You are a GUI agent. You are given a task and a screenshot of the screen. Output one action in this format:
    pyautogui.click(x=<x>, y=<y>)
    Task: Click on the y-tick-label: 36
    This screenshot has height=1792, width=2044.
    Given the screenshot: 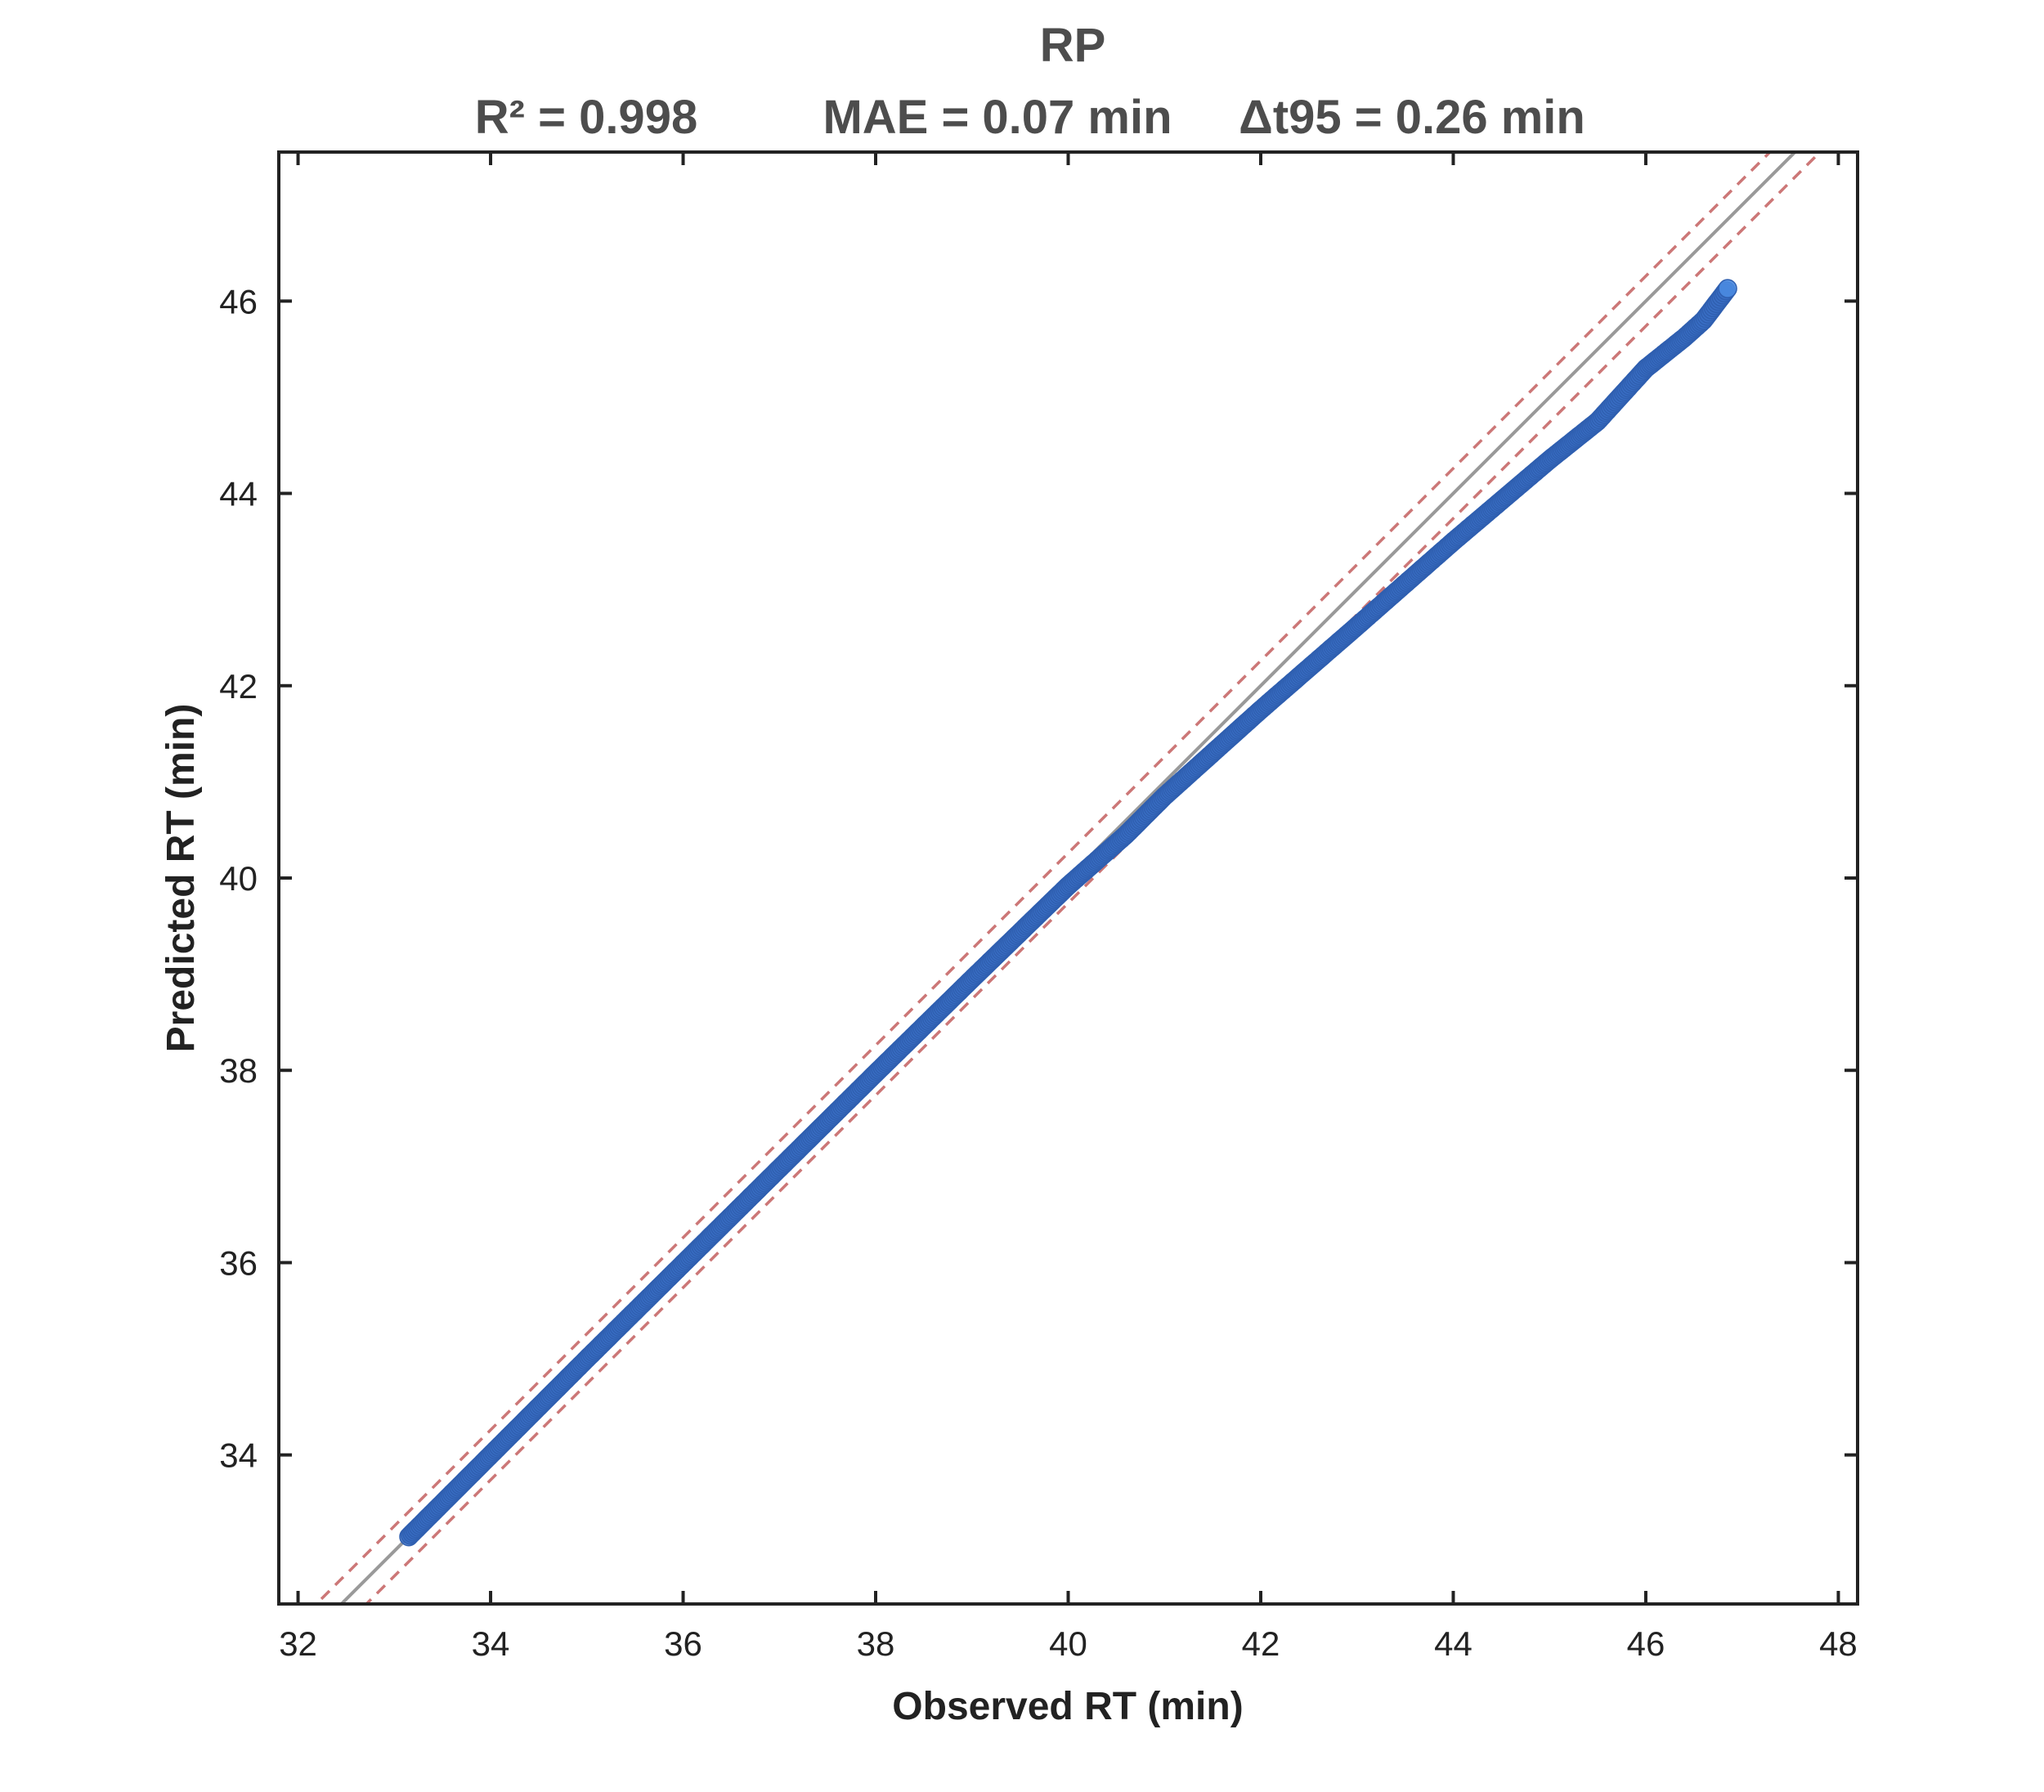 What is the action you would take?
    pyautogui.click(x=239, y=1262)
    